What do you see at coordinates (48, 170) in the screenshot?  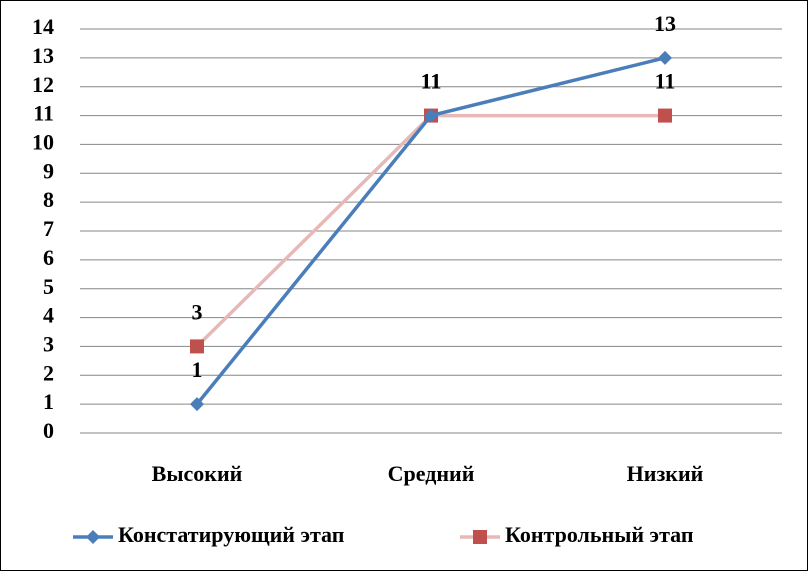 I see `y-tick-label: 9` at bounding box center [48, 170].